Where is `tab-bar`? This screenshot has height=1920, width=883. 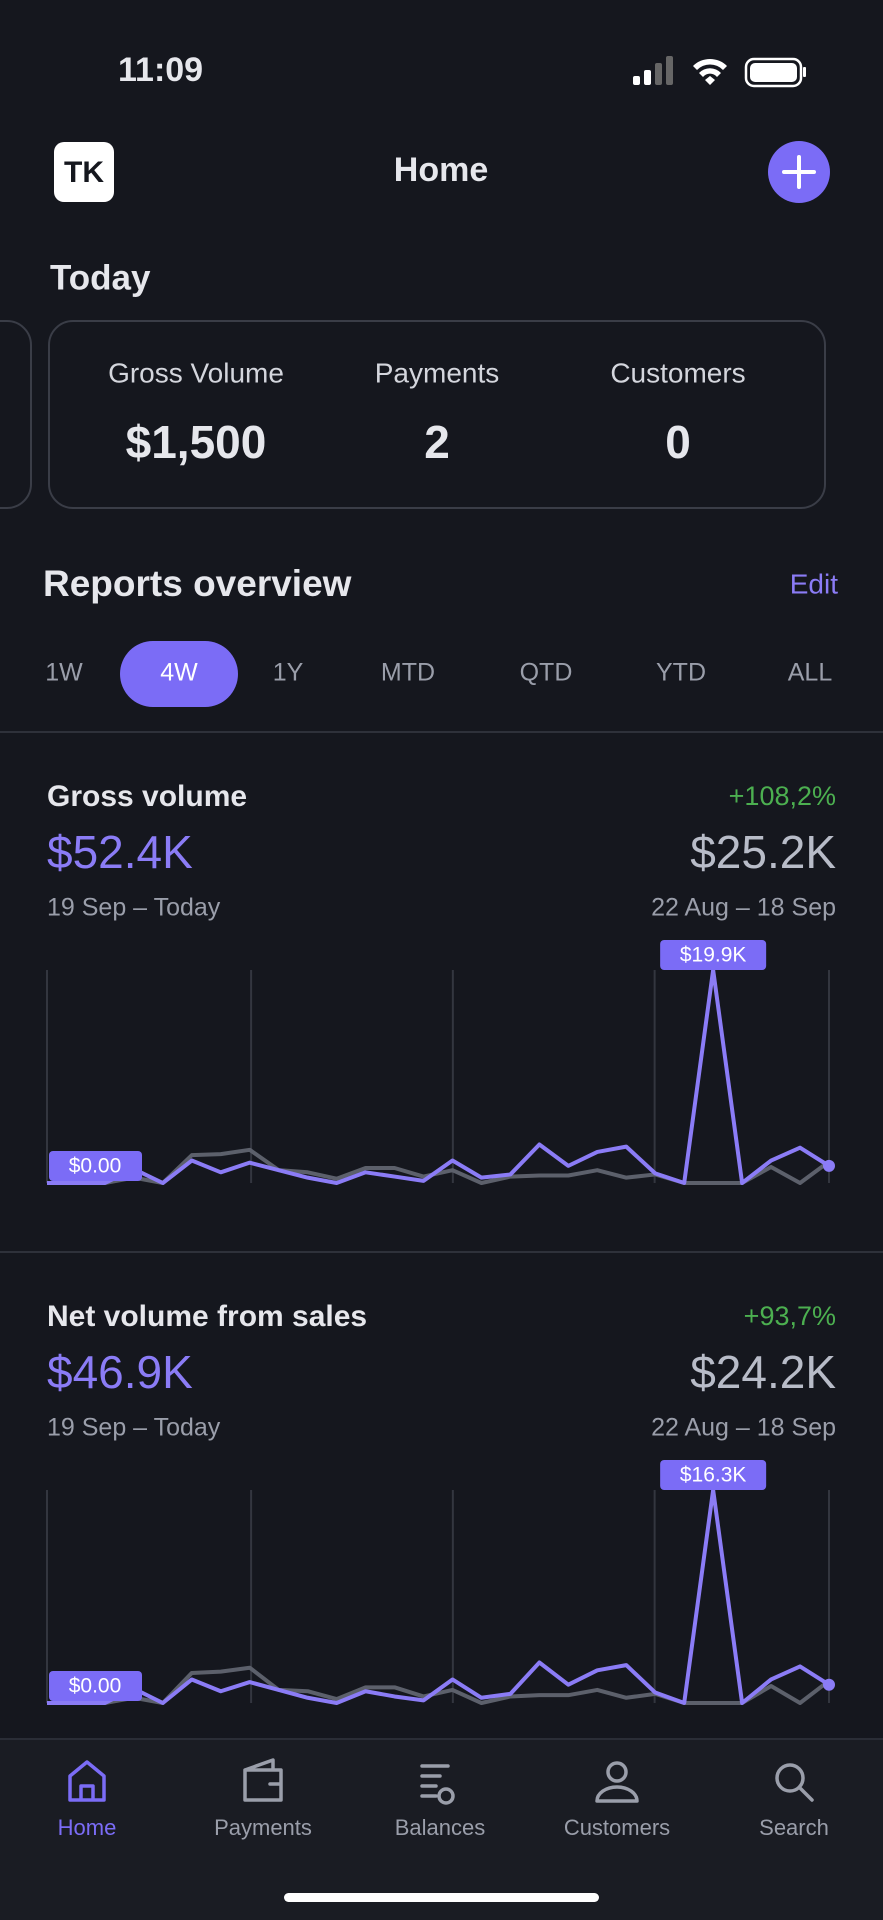 tab-bar is located at coordinates (441, 1829).